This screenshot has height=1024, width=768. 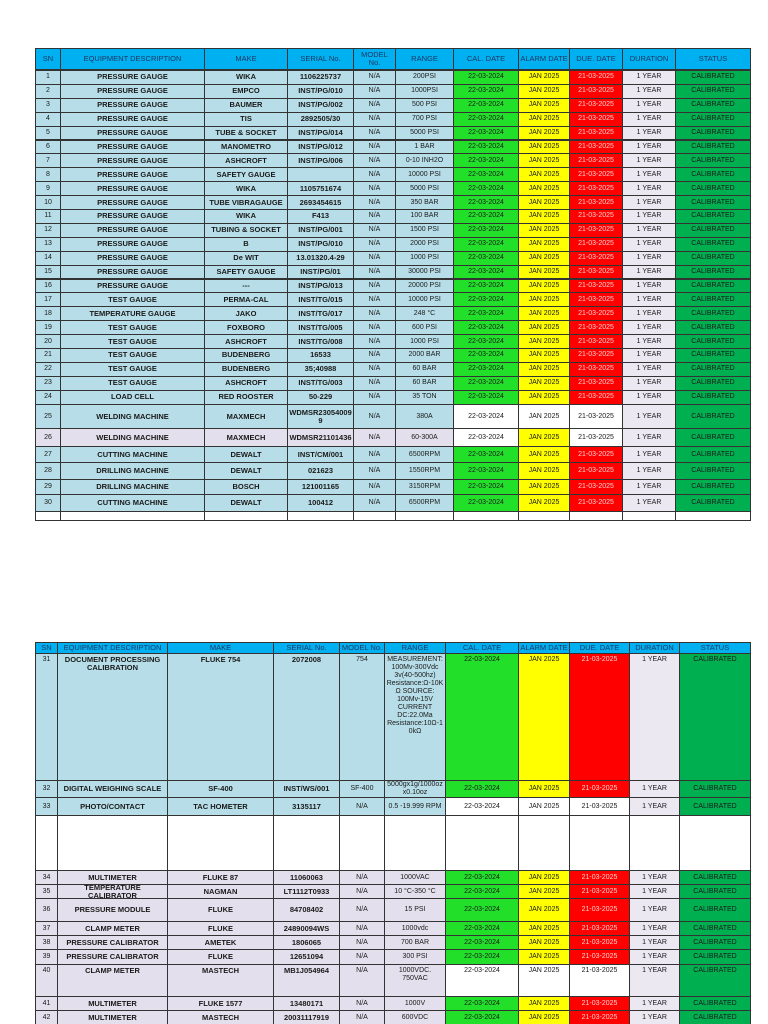 What do you see at coordinates (424, 437) in the screenshot?
I see `range-cell: 60-300A` at bounding box center [424, 437].